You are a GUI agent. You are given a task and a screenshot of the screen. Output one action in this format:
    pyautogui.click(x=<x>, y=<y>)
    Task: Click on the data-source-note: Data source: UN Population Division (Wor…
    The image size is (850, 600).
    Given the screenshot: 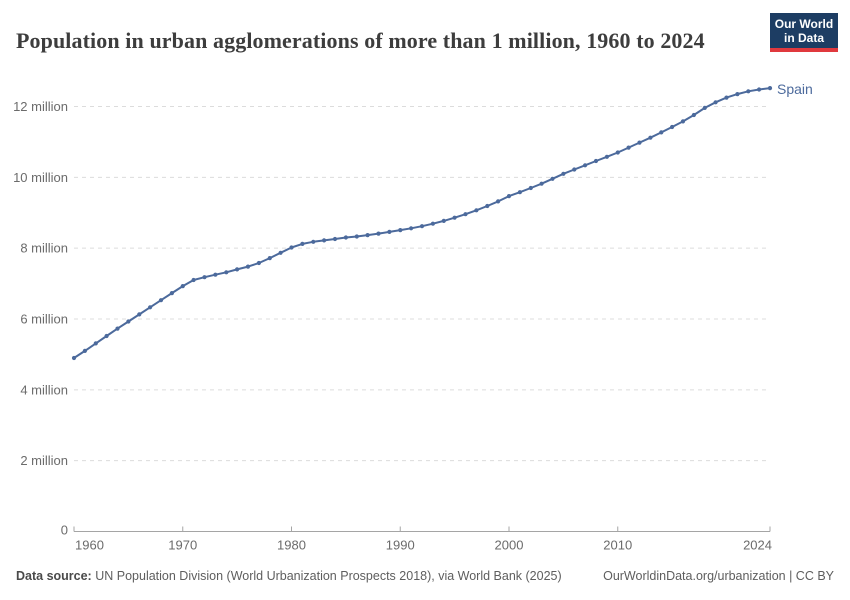 What is the action you would take?
    pyautogui.click(x=289, y=576)
    